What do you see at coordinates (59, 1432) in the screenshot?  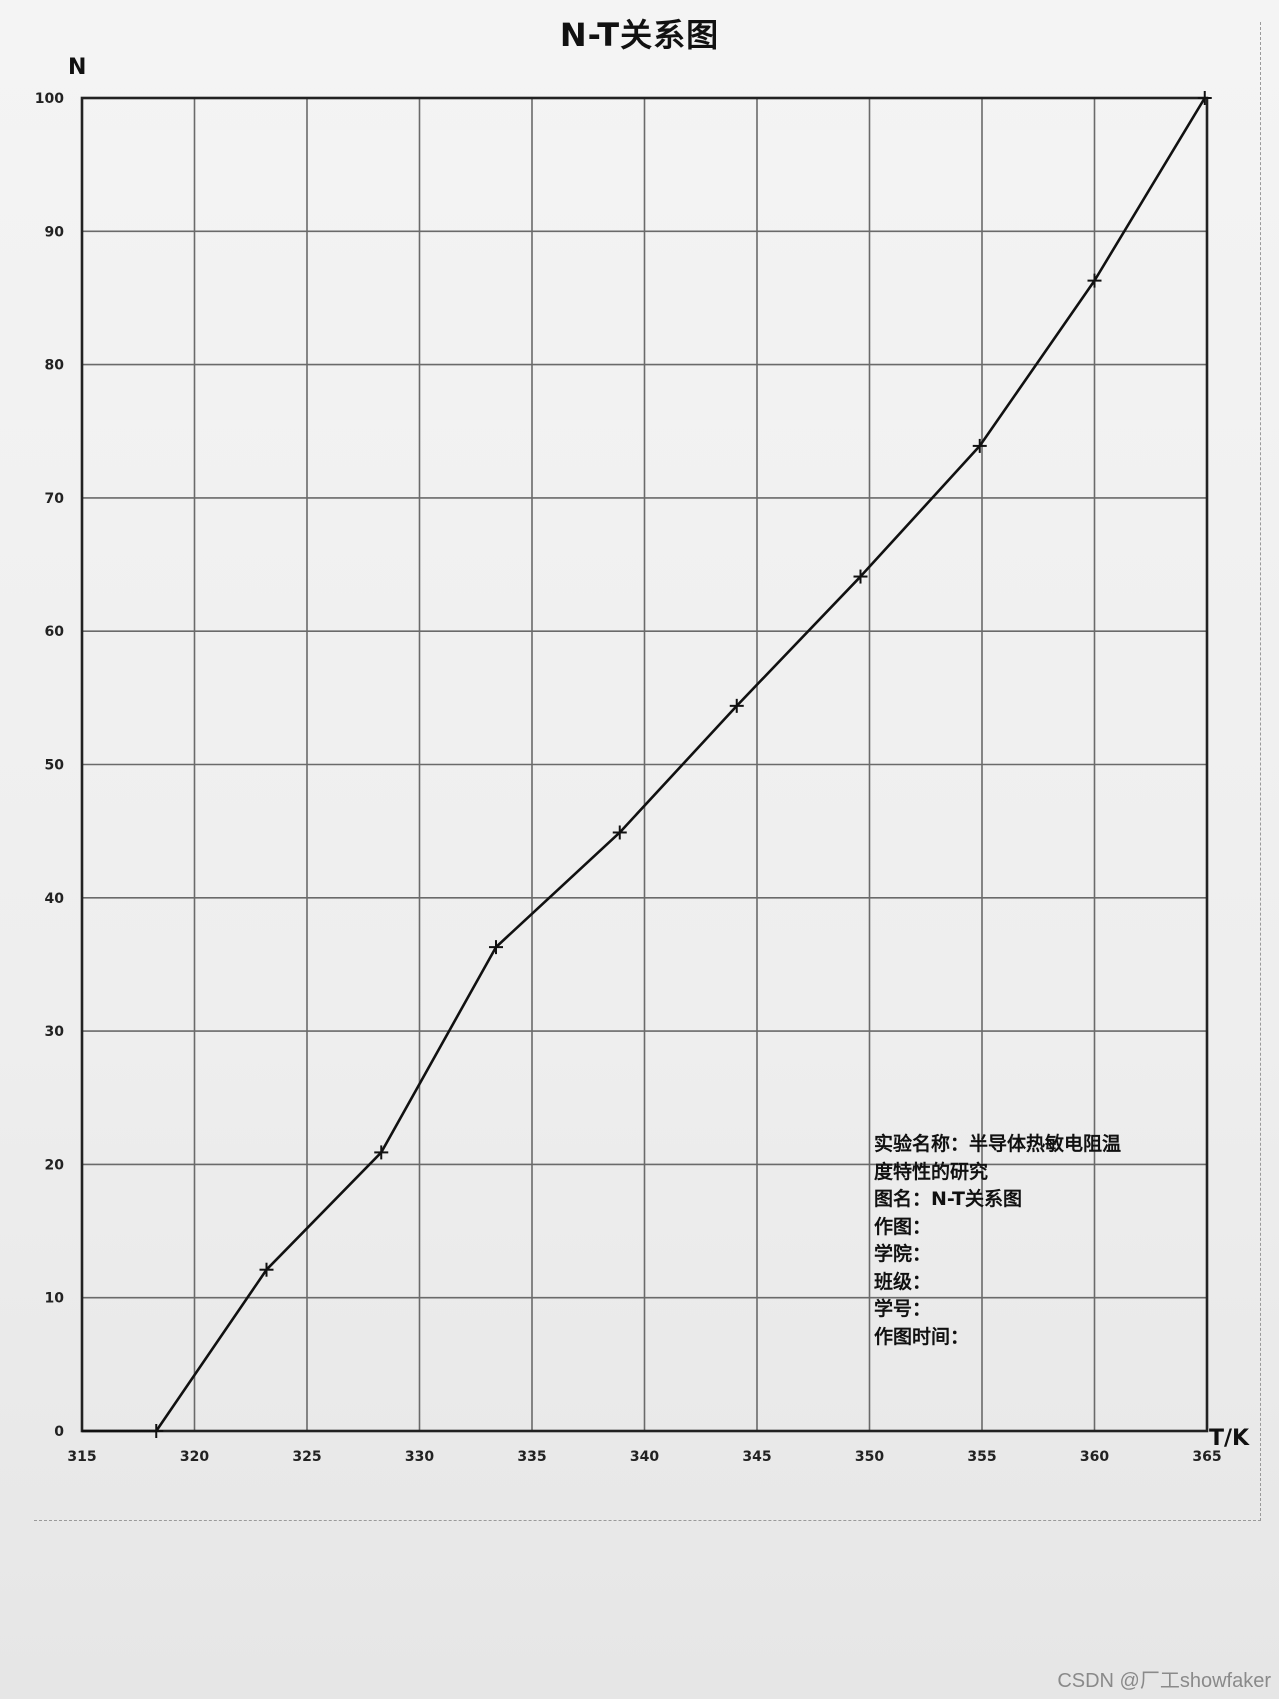 I see `y-tick-label-0: 0` at bounding box center [59, 1432].